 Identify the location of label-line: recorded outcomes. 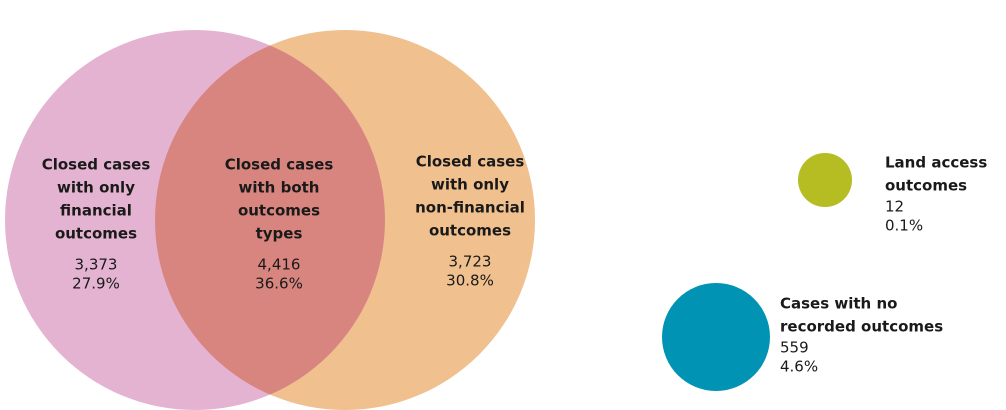
(861, 327).